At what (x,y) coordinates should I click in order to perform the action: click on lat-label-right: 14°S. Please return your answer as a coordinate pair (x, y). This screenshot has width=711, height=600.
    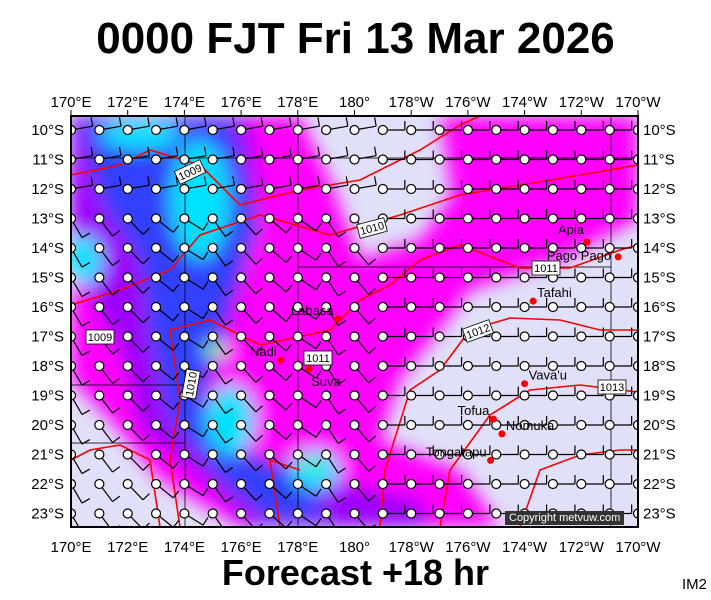
    Looking at the image, I should click on (659, 248).